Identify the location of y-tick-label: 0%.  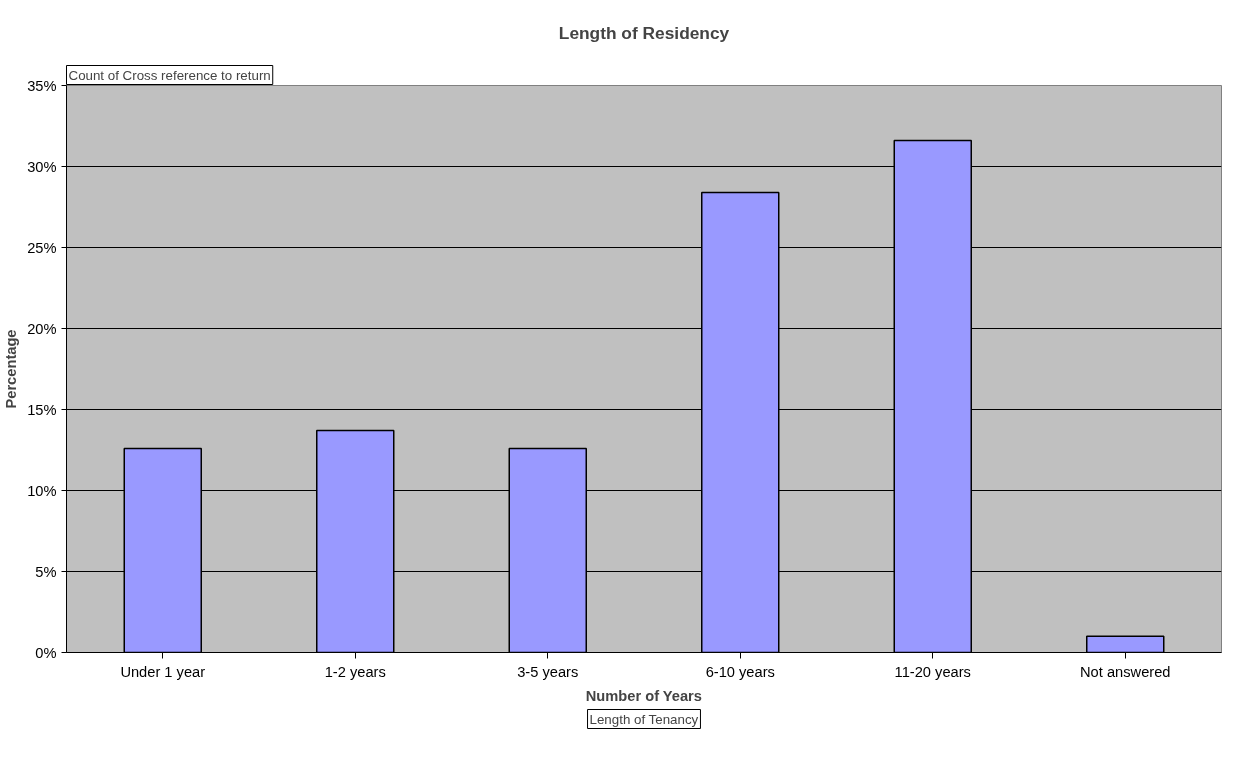
(46, 652).